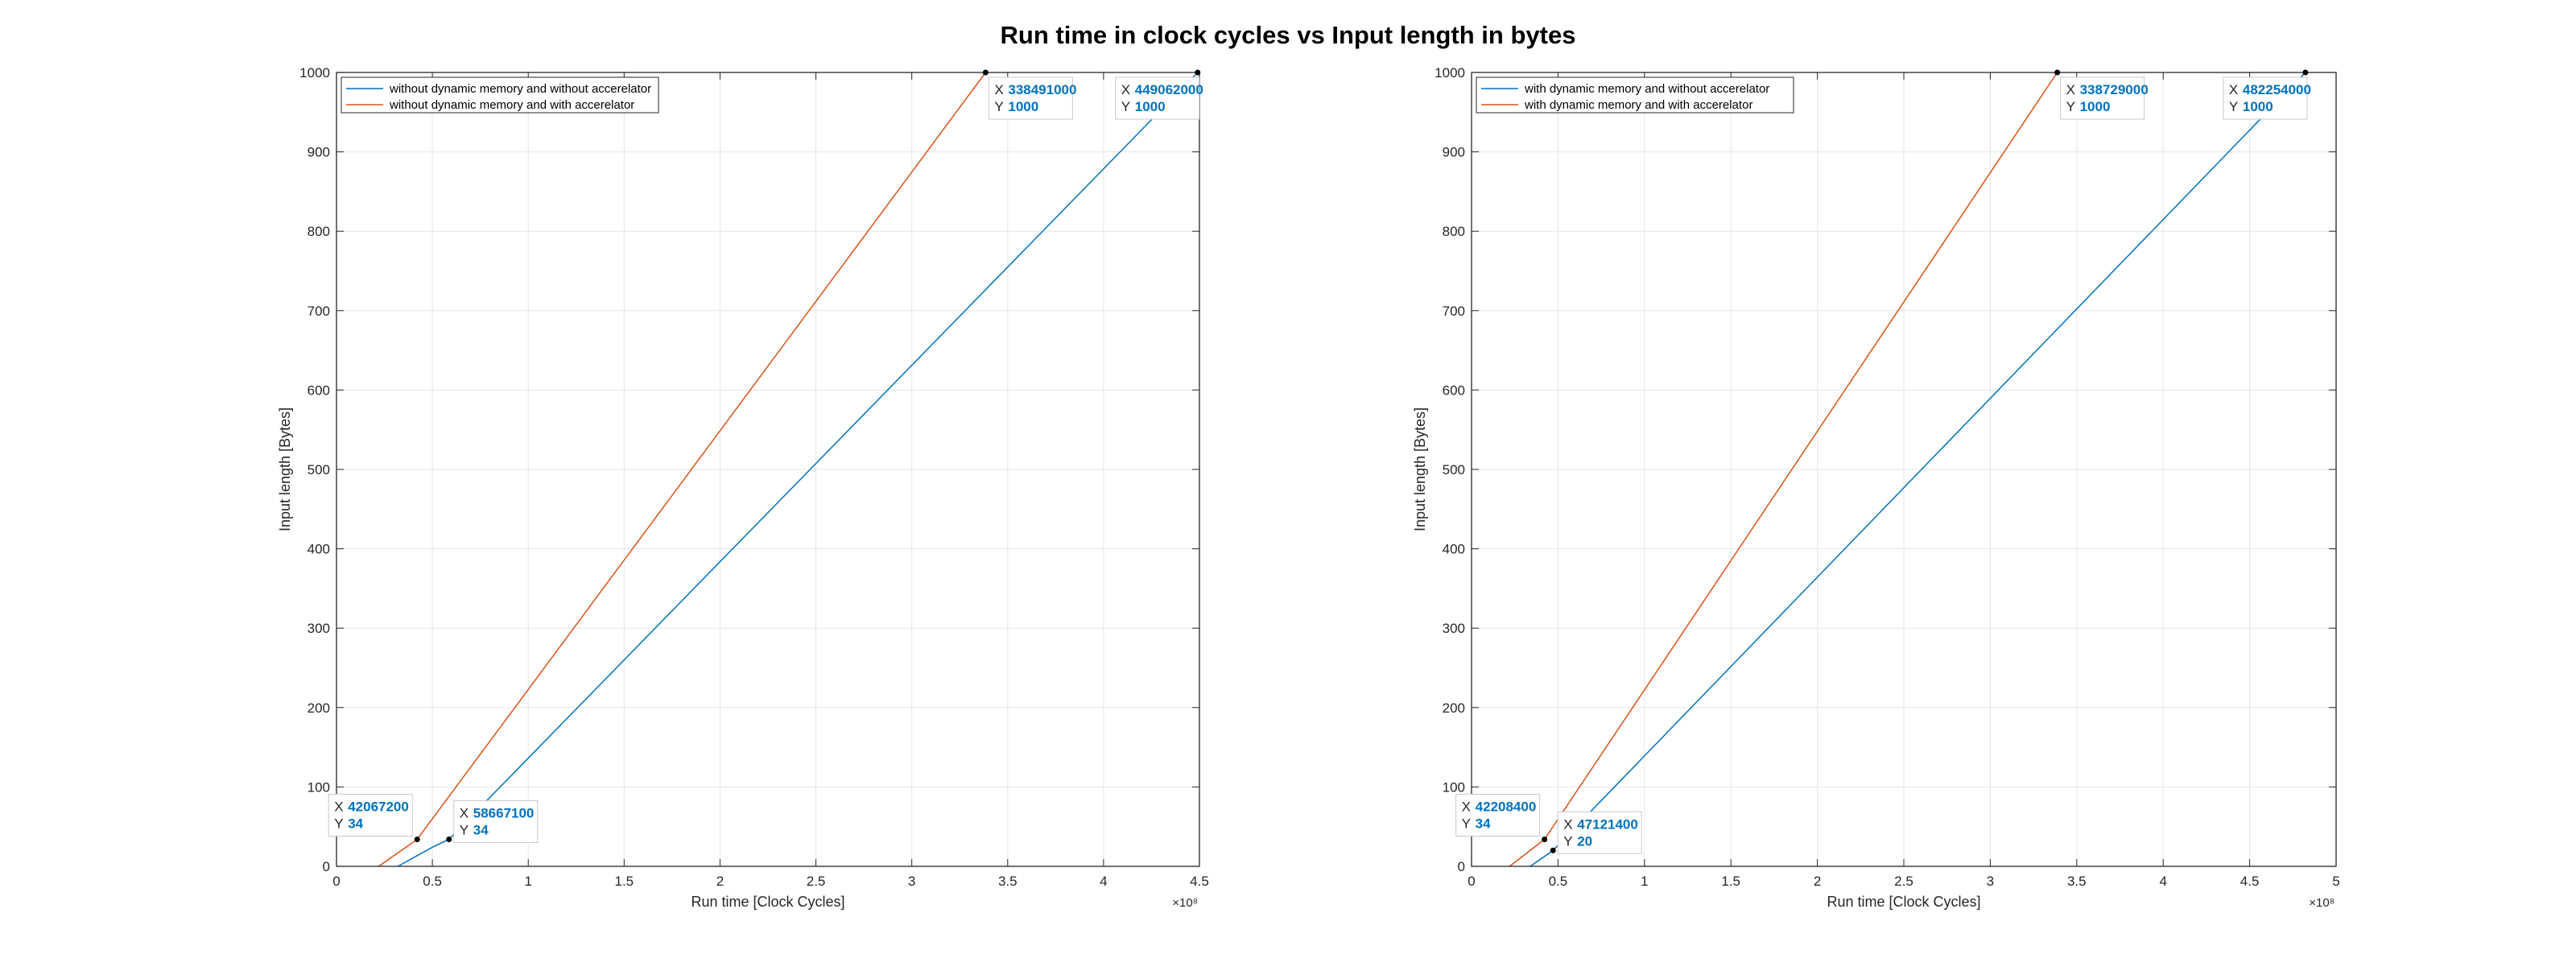 This screenshot has height=971, width=2576. What do you see at coordinates (2335, 882) in the screenshot?
I see `x-tick-label: 5` at bounding box center [2335, 882].